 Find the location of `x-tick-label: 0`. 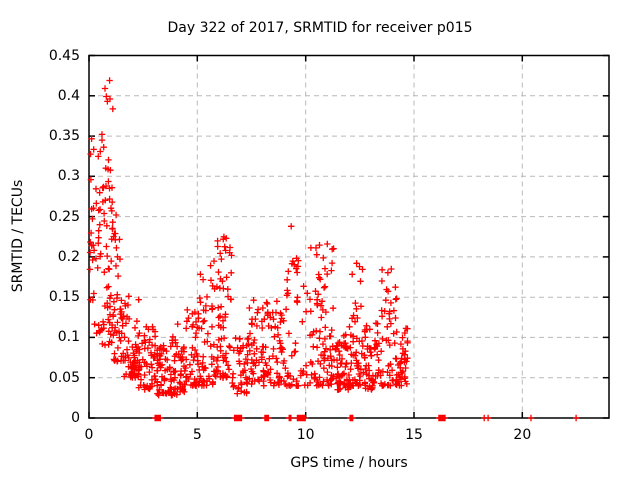

x-tick-label: 0 is located at coordinates (89, 435).